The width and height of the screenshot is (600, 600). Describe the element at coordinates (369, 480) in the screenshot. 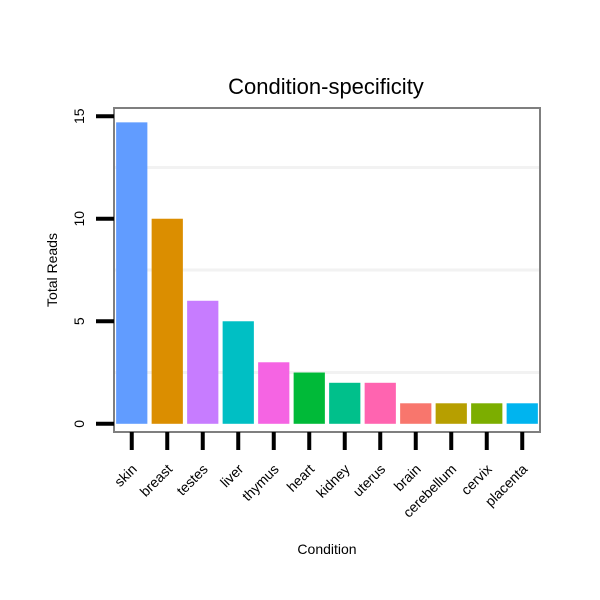

I see `x-tick-label-uterus: uterus` at that location.